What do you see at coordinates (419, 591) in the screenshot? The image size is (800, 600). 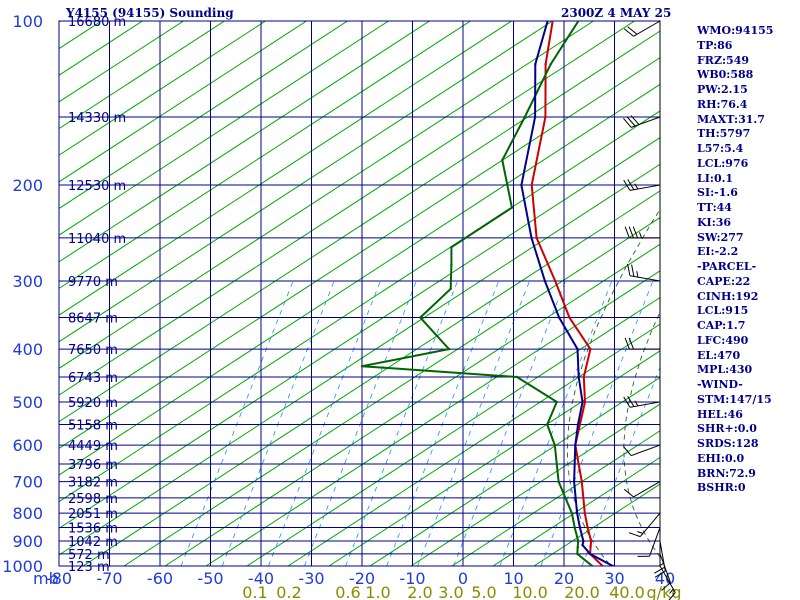 I see `mixing-ratio-label: 2.0` at bounding box center [419, 591].